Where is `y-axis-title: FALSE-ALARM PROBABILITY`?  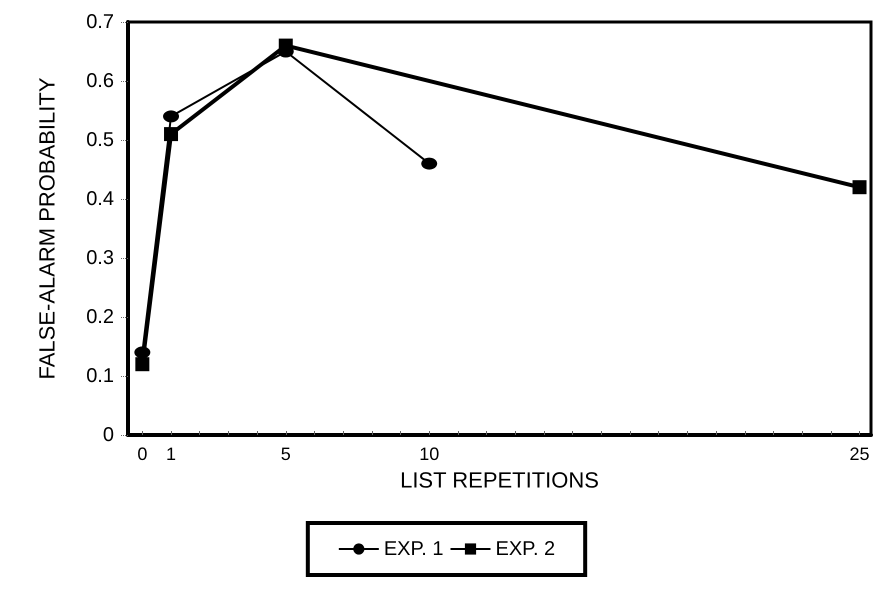 y-axis-title: FALSE-ALARM PROBABILITY is located at coordinates (47, 228).